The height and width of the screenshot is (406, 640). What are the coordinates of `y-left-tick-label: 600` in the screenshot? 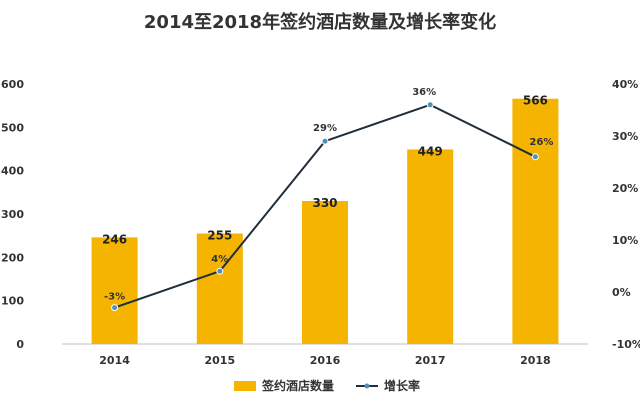 It's located at (12, 84).